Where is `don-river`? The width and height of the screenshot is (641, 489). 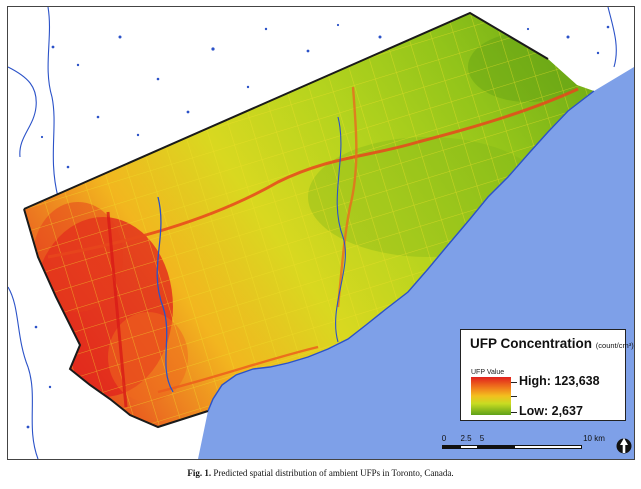 don-river is located at coordinates (340, 229).